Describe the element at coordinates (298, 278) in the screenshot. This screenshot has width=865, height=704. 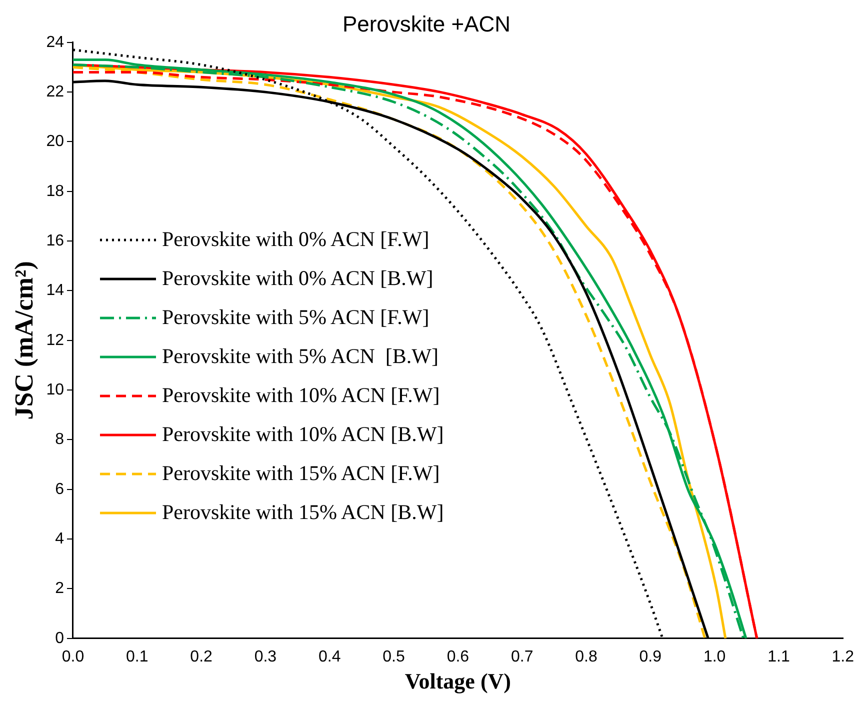
I see `legend-label: Perovskite with 0% ACN [B.W]` at that location.